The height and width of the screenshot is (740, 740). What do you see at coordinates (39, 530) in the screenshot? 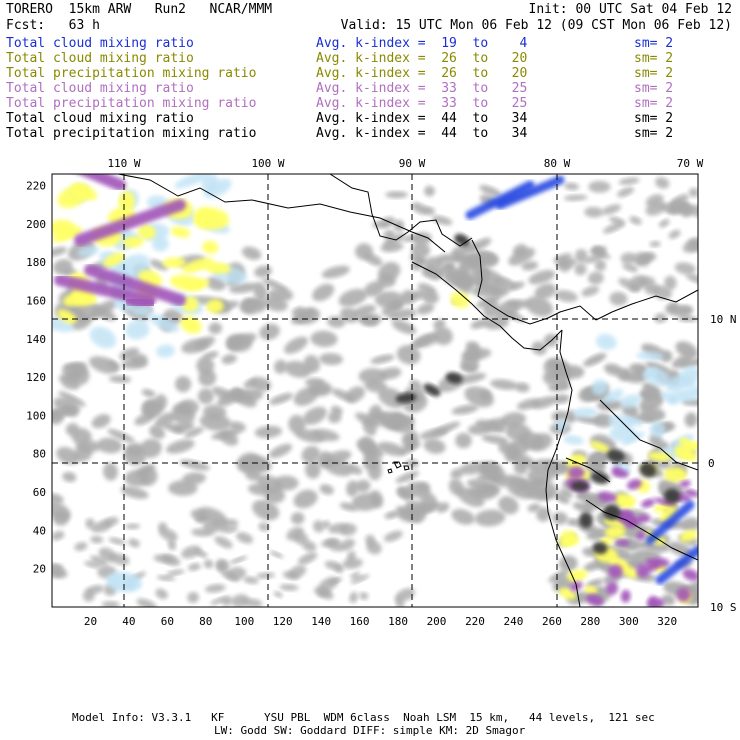
I see `y-tick-label: 40` at bounding box center [39, 530].